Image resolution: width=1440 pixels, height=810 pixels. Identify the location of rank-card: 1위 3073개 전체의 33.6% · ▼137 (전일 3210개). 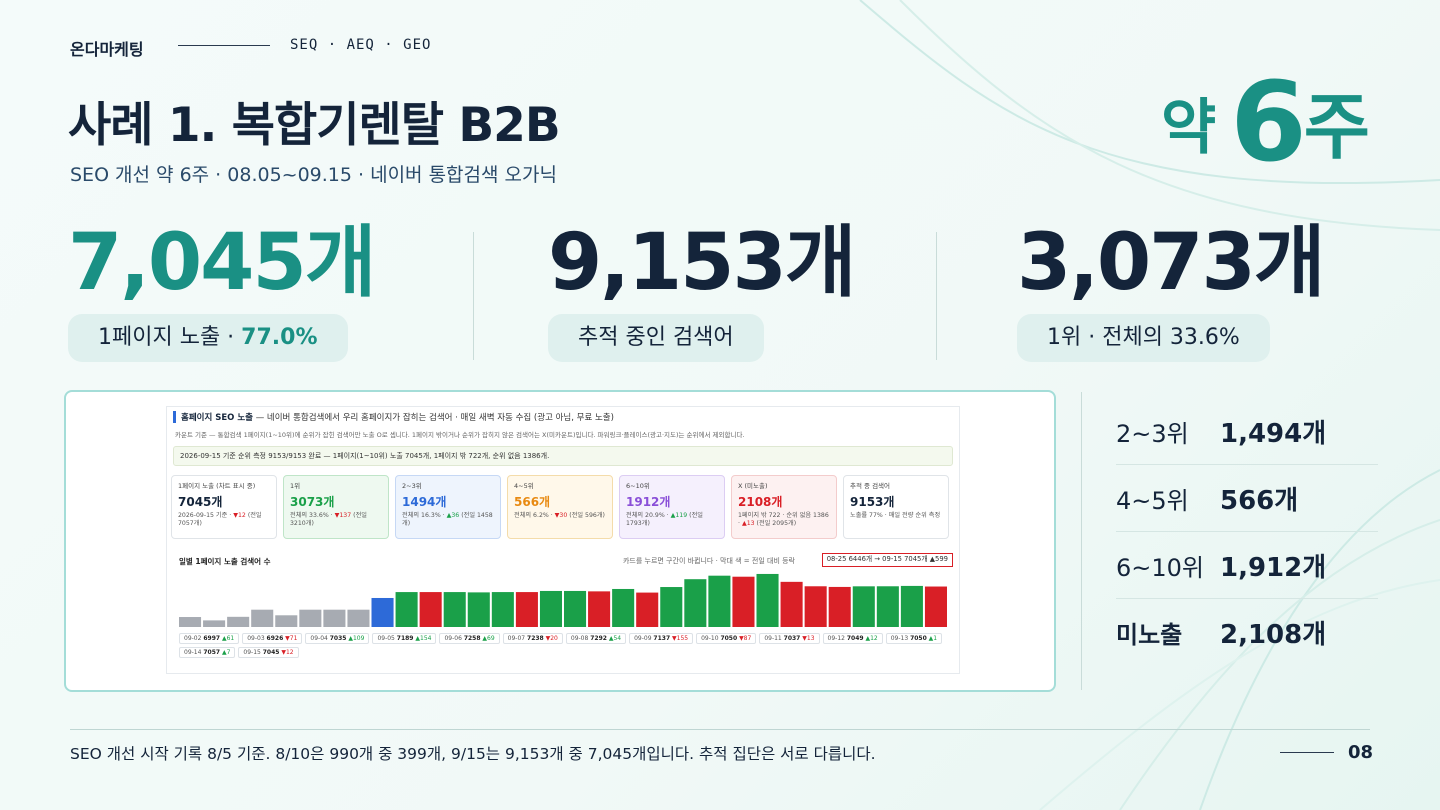
(336, 507).